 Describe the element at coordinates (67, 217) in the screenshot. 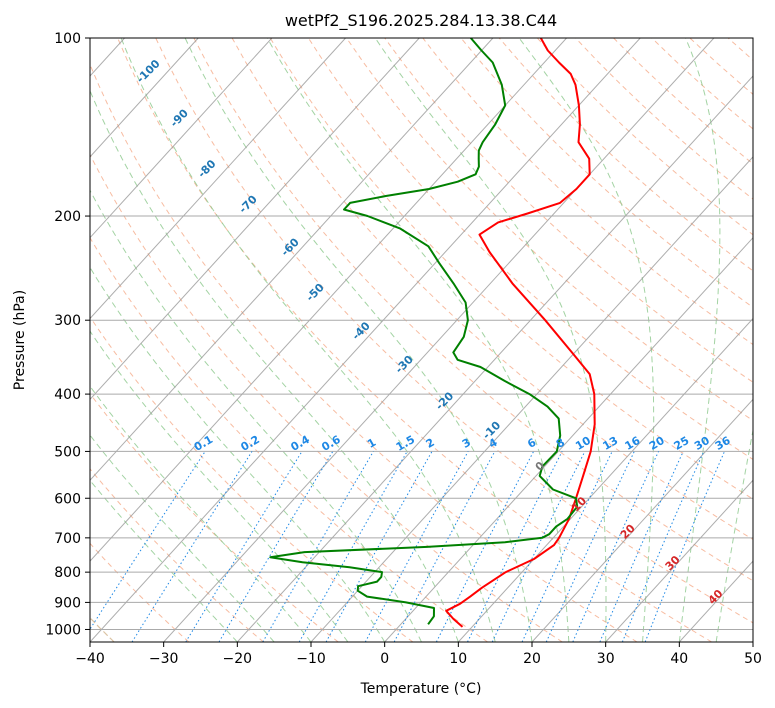

I see `y-tick-label: 200` at that location.